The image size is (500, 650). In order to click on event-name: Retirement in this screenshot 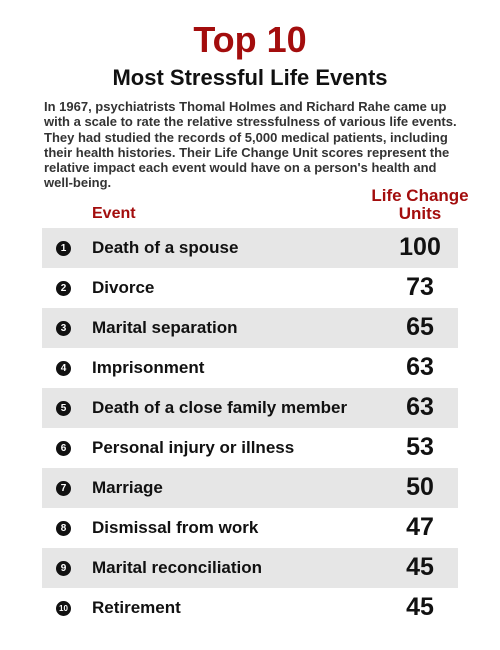, I will do `click(136, 607)`.